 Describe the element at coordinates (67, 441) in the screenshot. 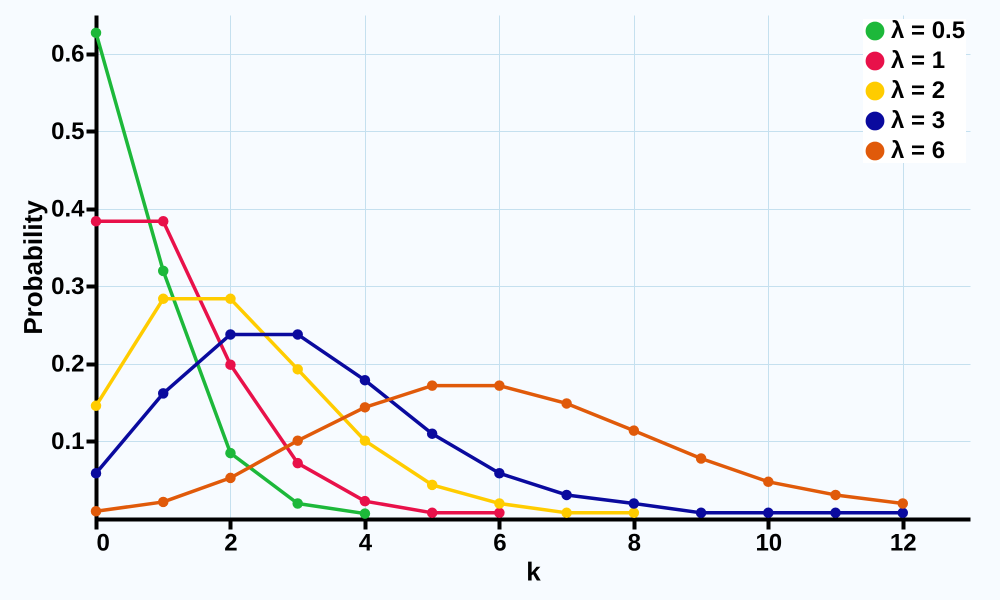

I see `y-tick-label: 0.1` at that location.